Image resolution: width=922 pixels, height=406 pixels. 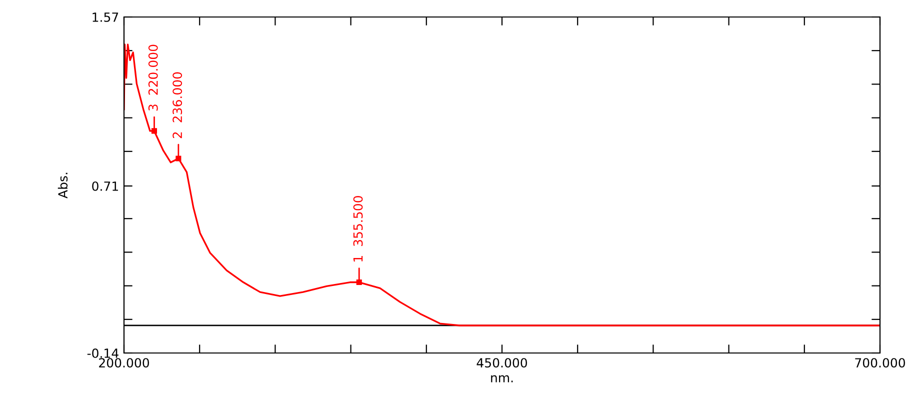 I want to click on annotation: 2 236.000, so click(x=177, y=105).